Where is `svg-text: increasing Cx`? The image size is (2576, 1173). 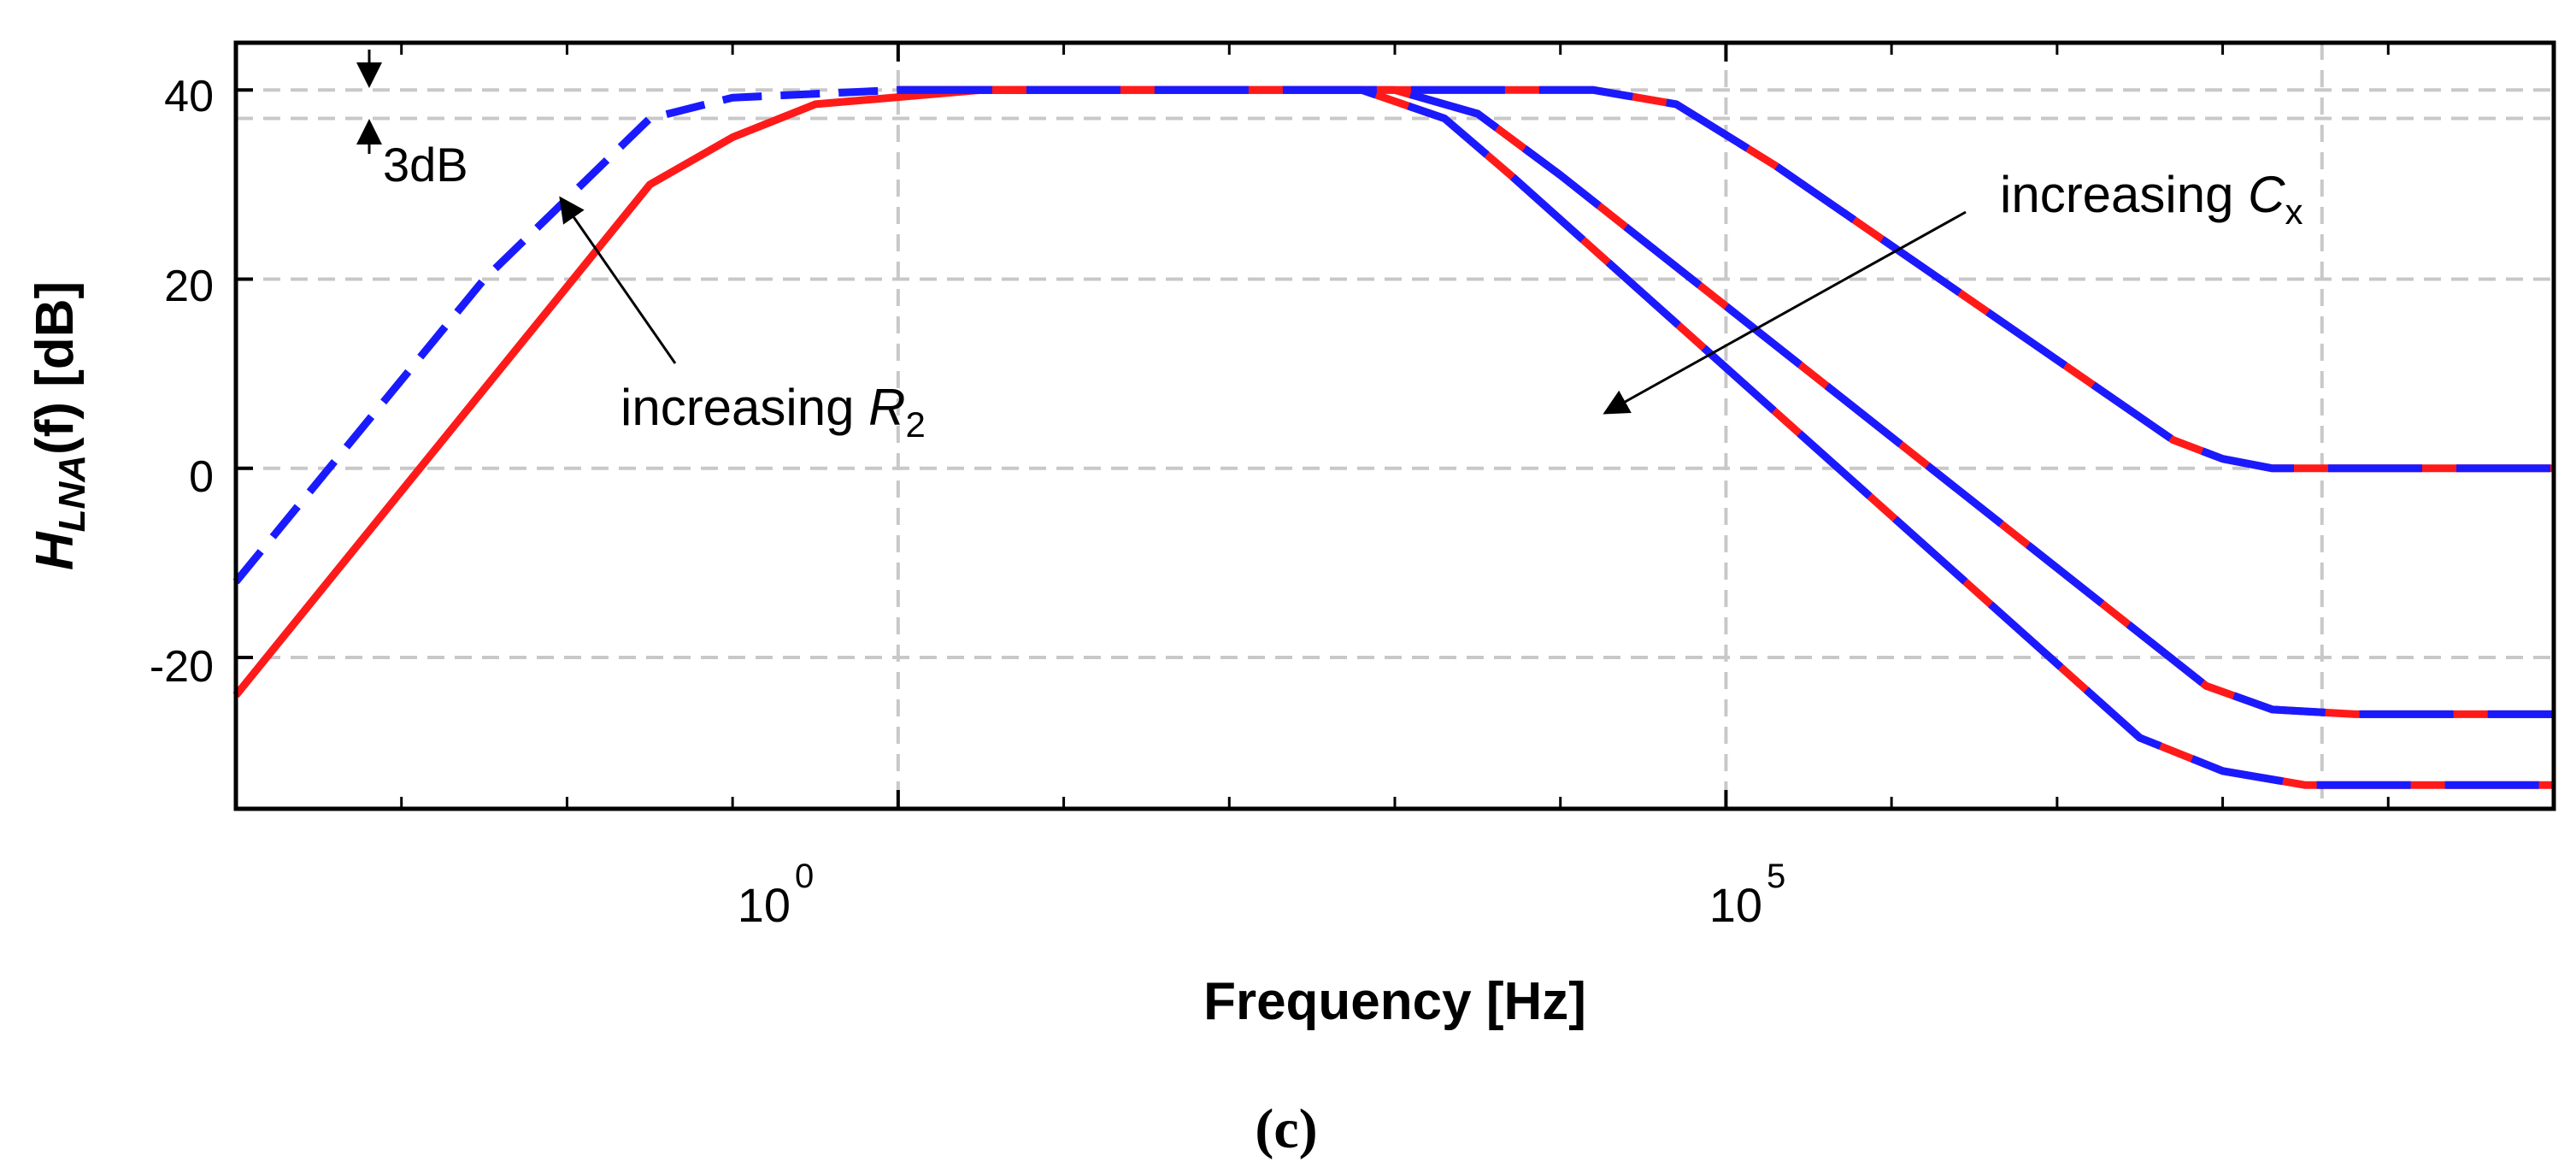
svg-text: increasing Cx is located at coordinates (2151, 199).